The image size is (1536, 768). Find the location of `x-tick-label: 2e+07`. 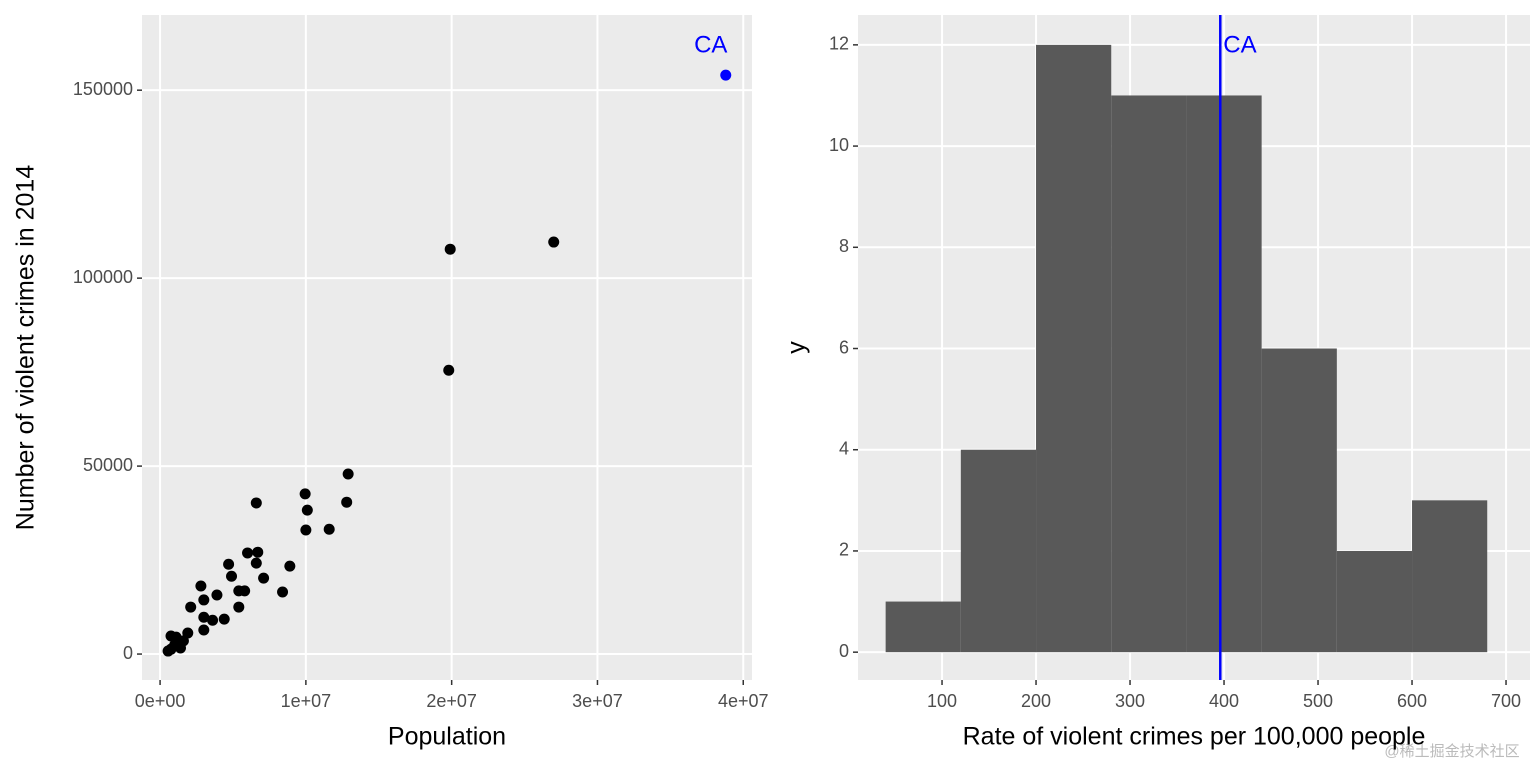

x-tick-label: 2e+07 is located at coordinates (451, 701).